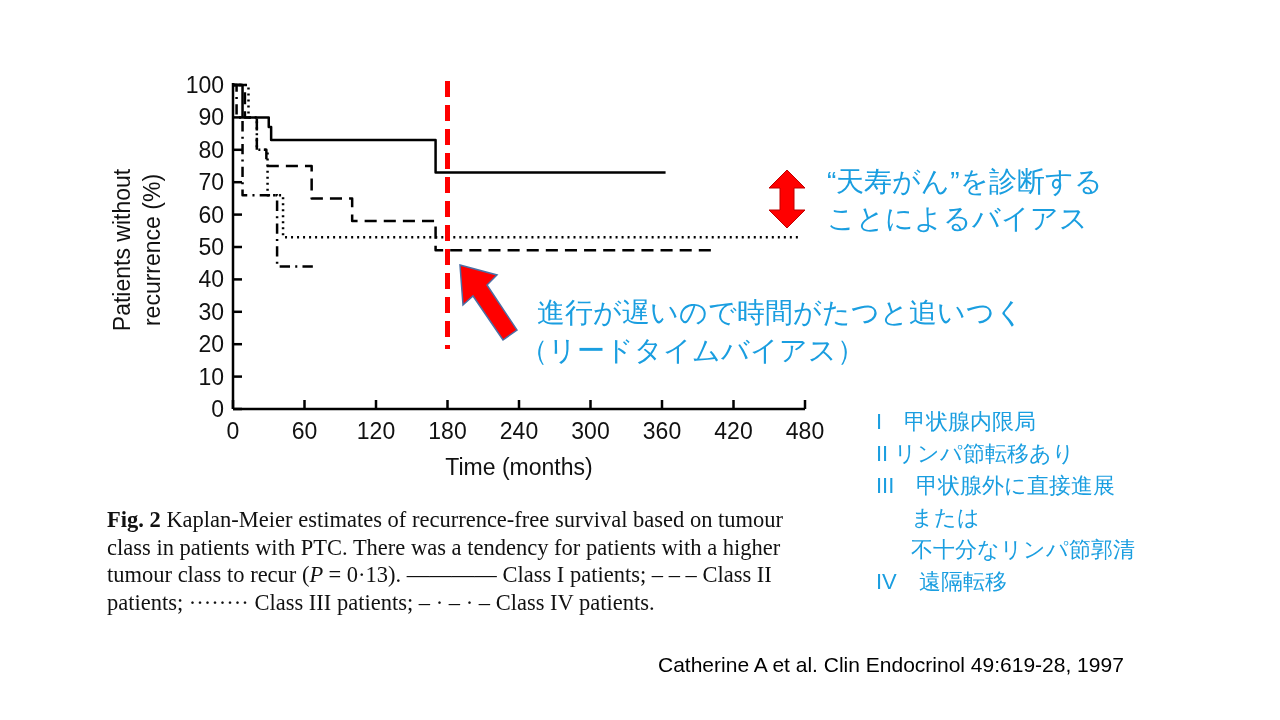 The height and width of the screenshot is (720, 1280). What do you see at coordinates (376, 431) in the screenshot?
I see `x-tick-label: 120` at bounding box center [376, 431].